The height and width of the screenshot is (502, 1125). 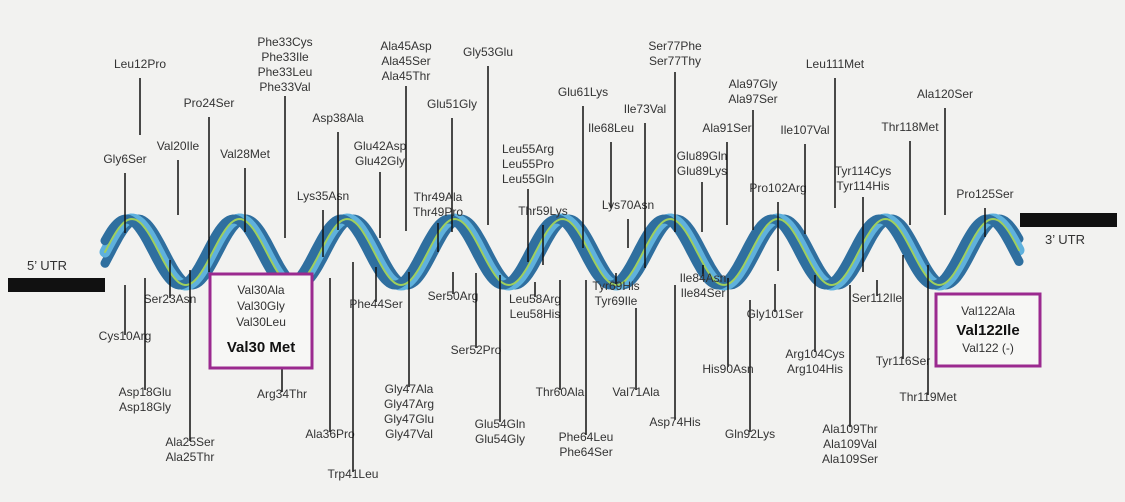 What do you see at coordinates (56, 285) in the screenshot?
I see `utr-bar-left` at bounding box center [56, 285].